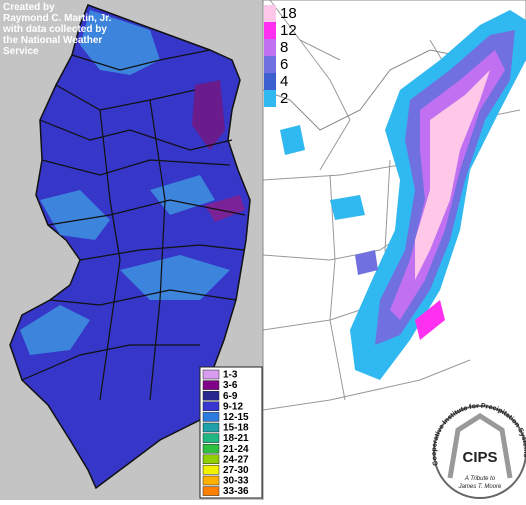  Describe the element at coordinates (236, 481) in the screenshot. I see `legend-label: 30-33` at that location.